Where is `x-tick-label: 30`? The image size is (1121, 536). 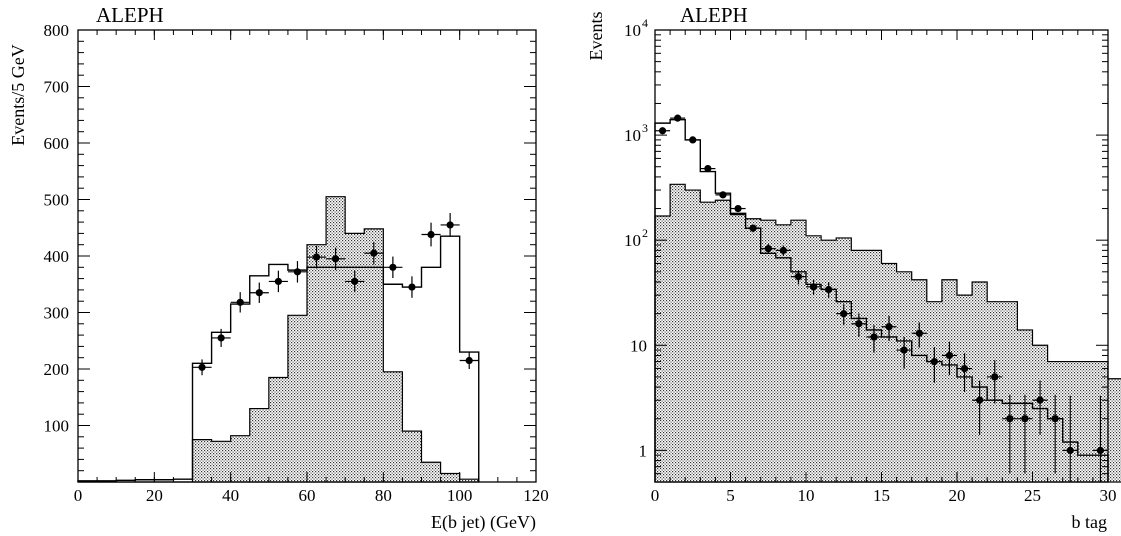 x-tick-label: 30 is located at coordinates (1108, 495).